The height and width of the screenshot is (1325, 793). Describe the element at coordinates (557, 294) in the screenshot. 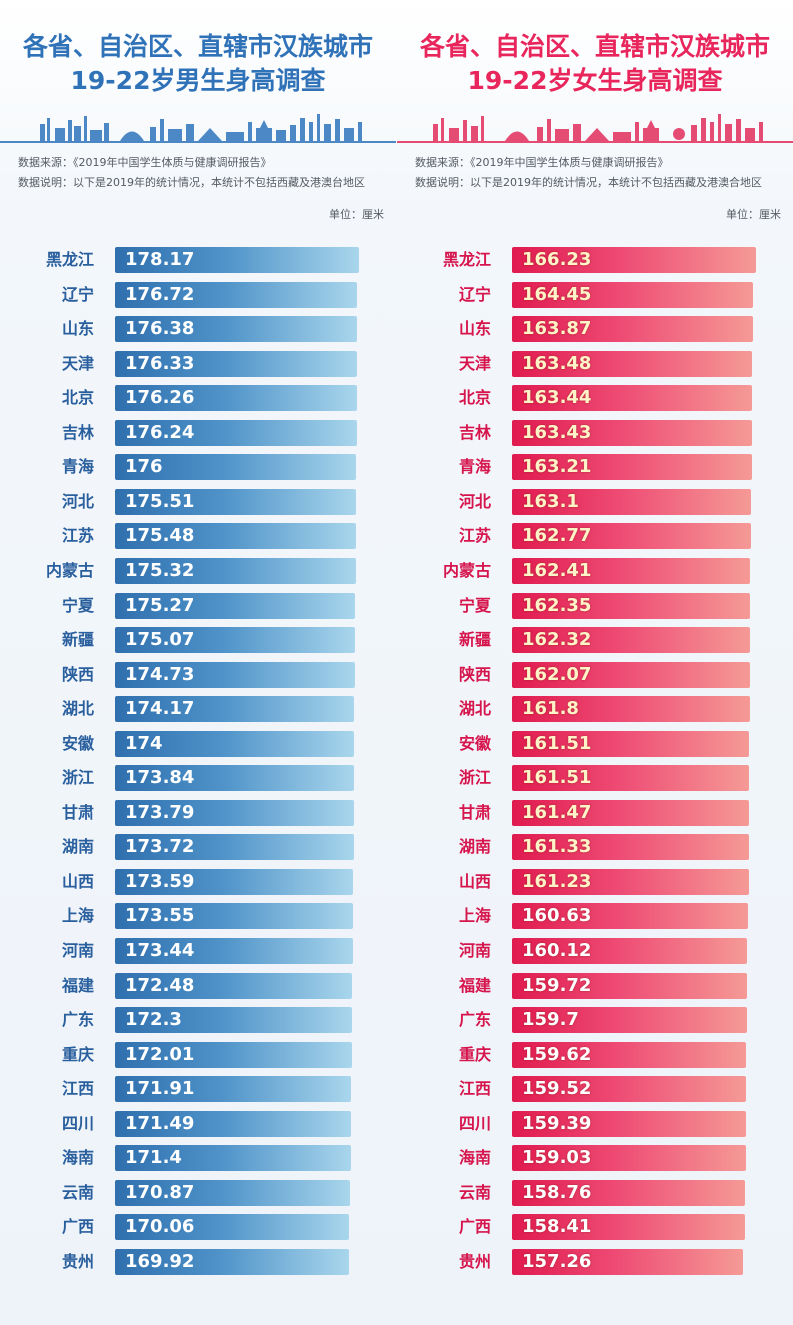

I see `female-value-label: 164.45` at that location.